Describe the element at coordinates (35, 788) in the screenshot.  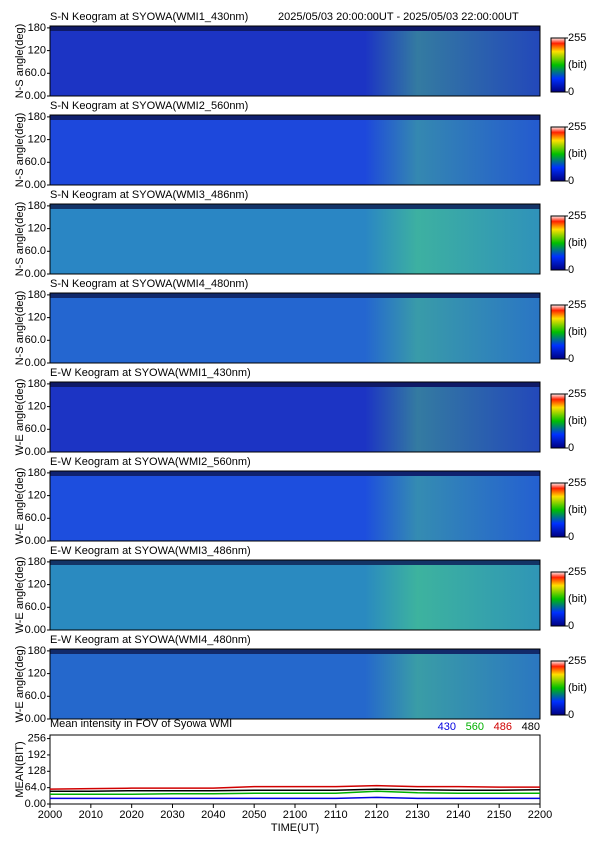
I see `y-tick-label: 64.0` at that location.